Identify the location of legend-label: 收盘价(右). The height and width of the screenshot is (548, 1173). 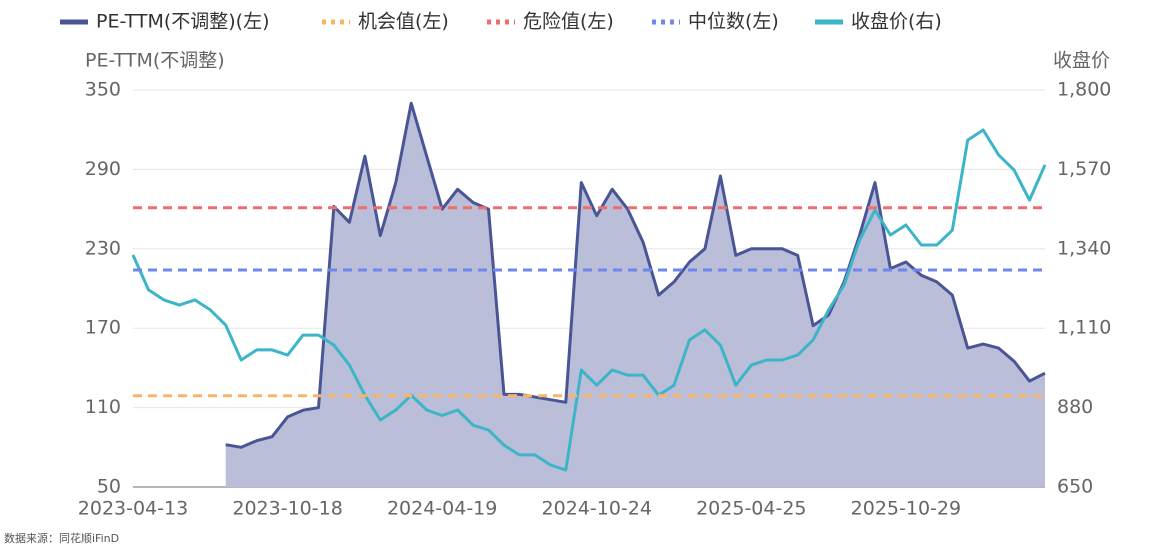
(896, 22).